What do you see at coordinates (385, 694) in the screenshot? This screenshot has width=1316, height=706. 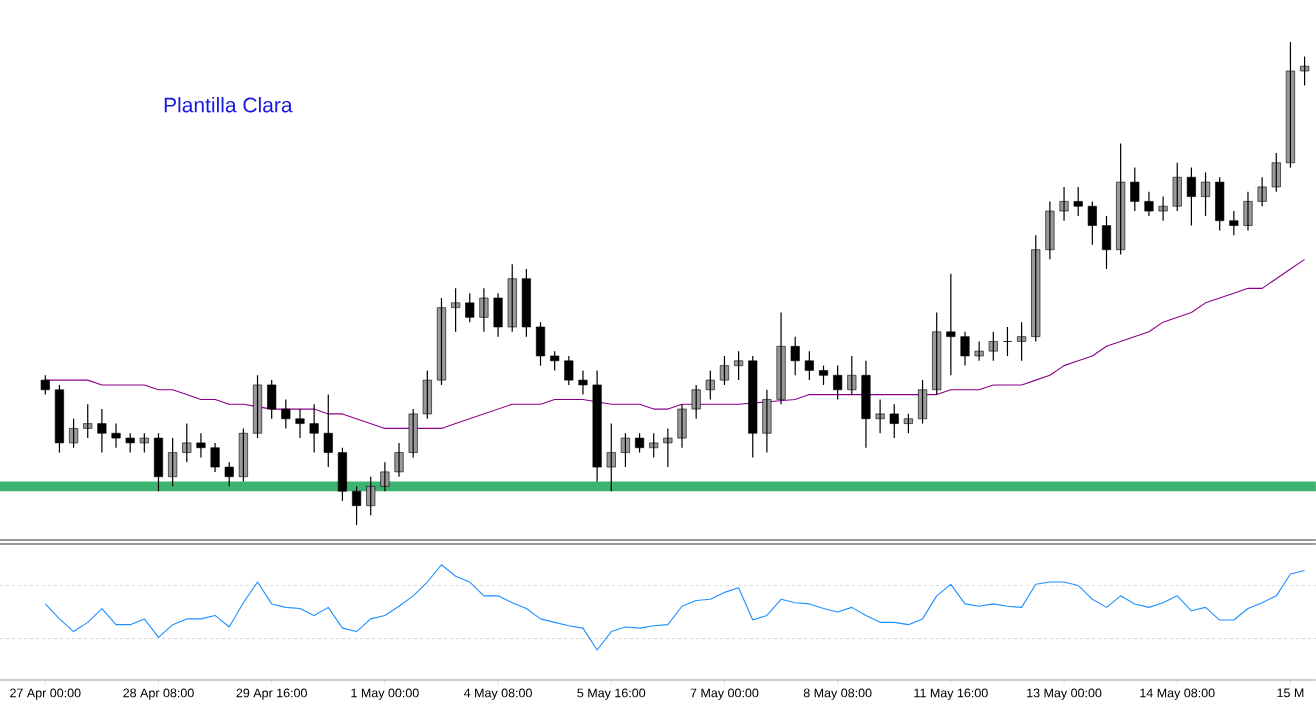 I see `x-tick-label: 1 May 00:00` at bounding box center [385, 694].